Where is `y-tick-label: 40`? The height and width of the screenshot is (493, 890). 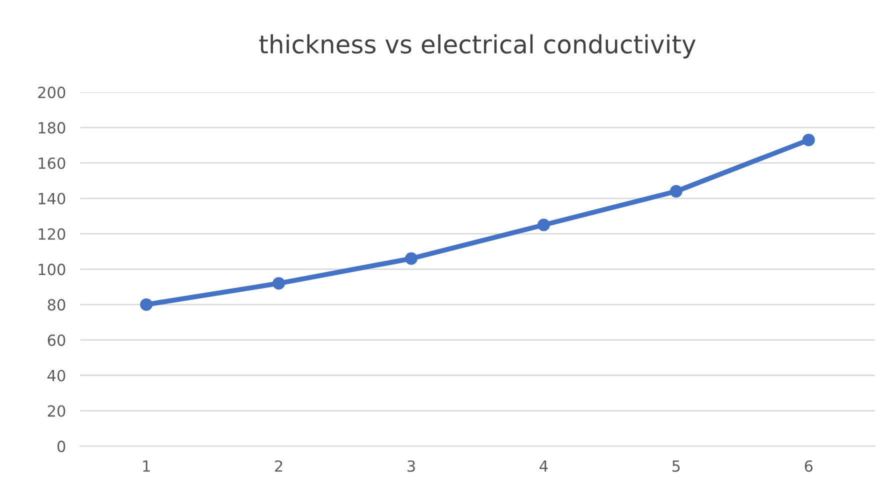
y-tick-label: 40 is located at coordinates (57, 376).